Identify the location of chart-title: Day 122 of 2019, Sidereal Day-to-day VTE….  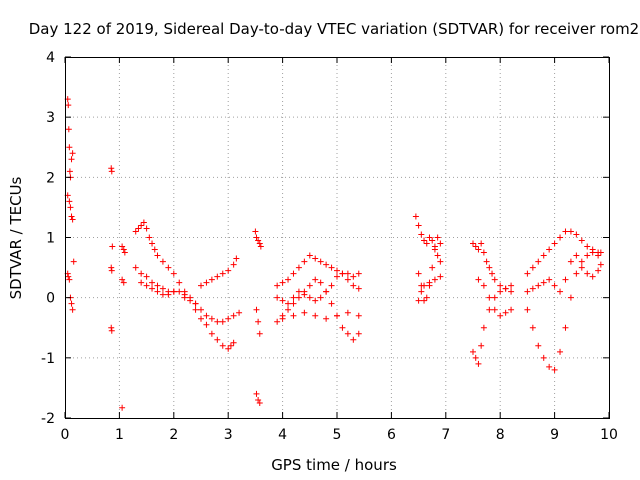
(334, 29).